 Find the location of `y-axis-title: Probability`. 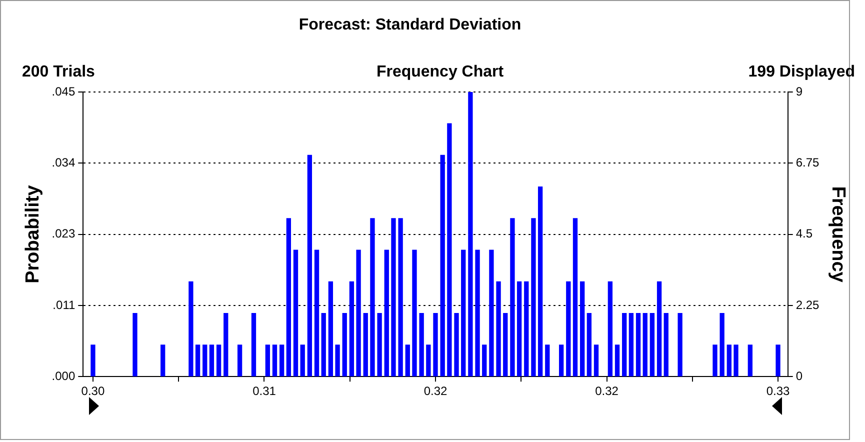

y-axis-title: Probability is located at coordinates (33, 234).